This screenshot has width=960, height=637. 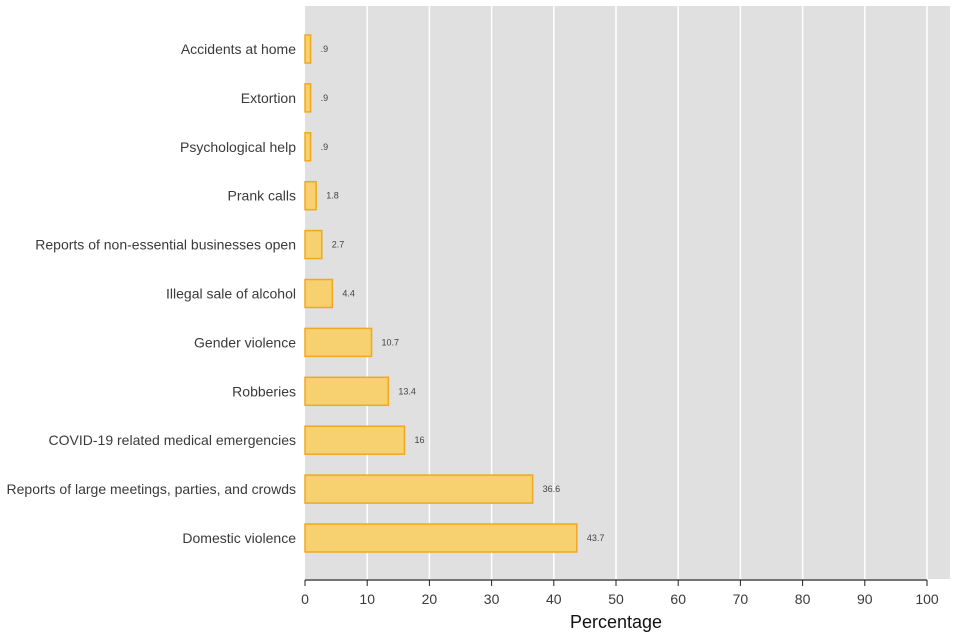 I want to click on value-label: 2.7, so click(x=338, y=245).